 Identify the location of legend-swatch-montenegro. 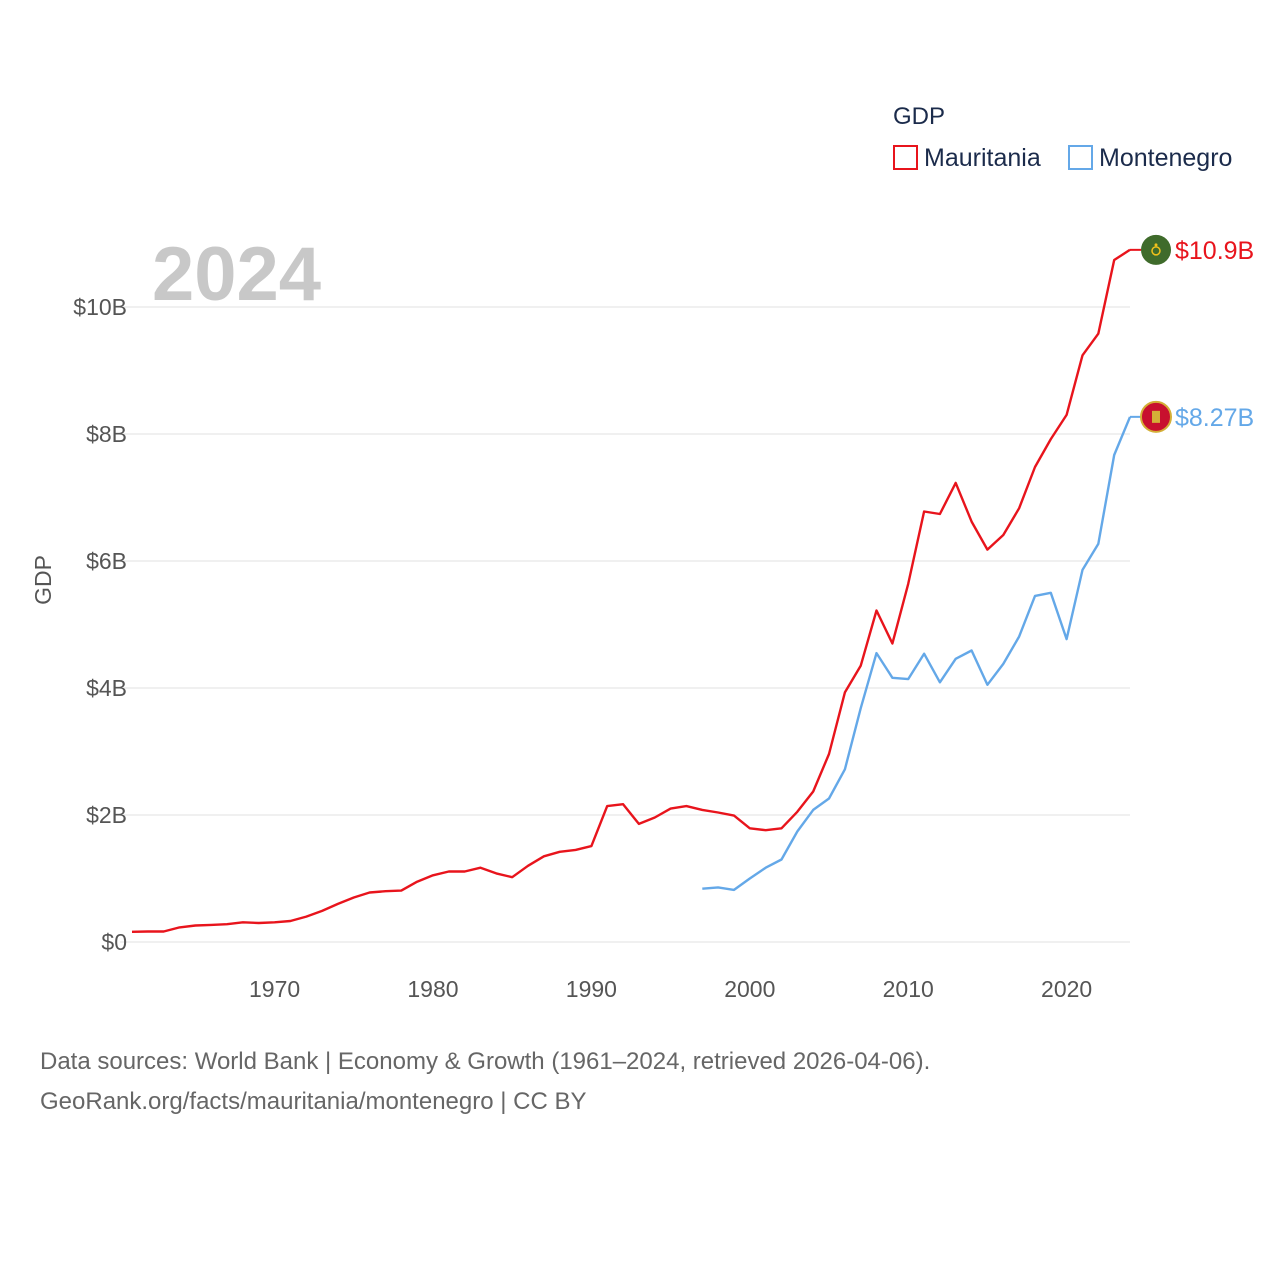
(1080, 157).